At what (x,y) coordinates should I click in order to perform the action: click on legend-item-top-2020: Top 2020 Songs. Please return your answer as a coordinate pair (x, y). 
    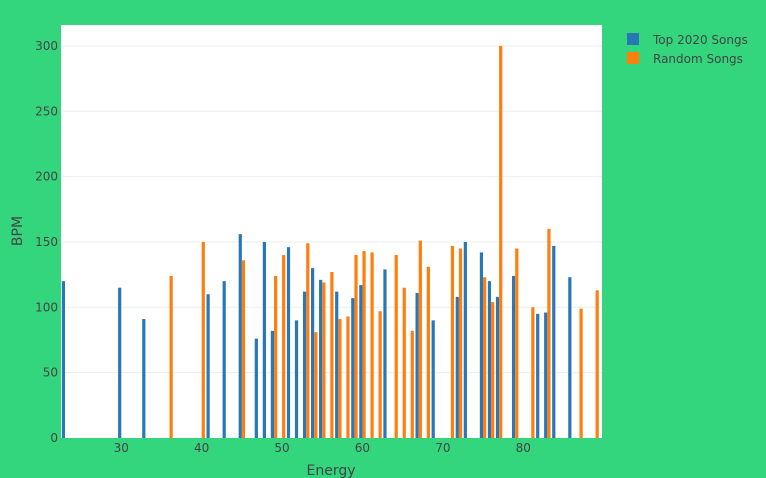
    Looking at the image, I should click on (687, 40).